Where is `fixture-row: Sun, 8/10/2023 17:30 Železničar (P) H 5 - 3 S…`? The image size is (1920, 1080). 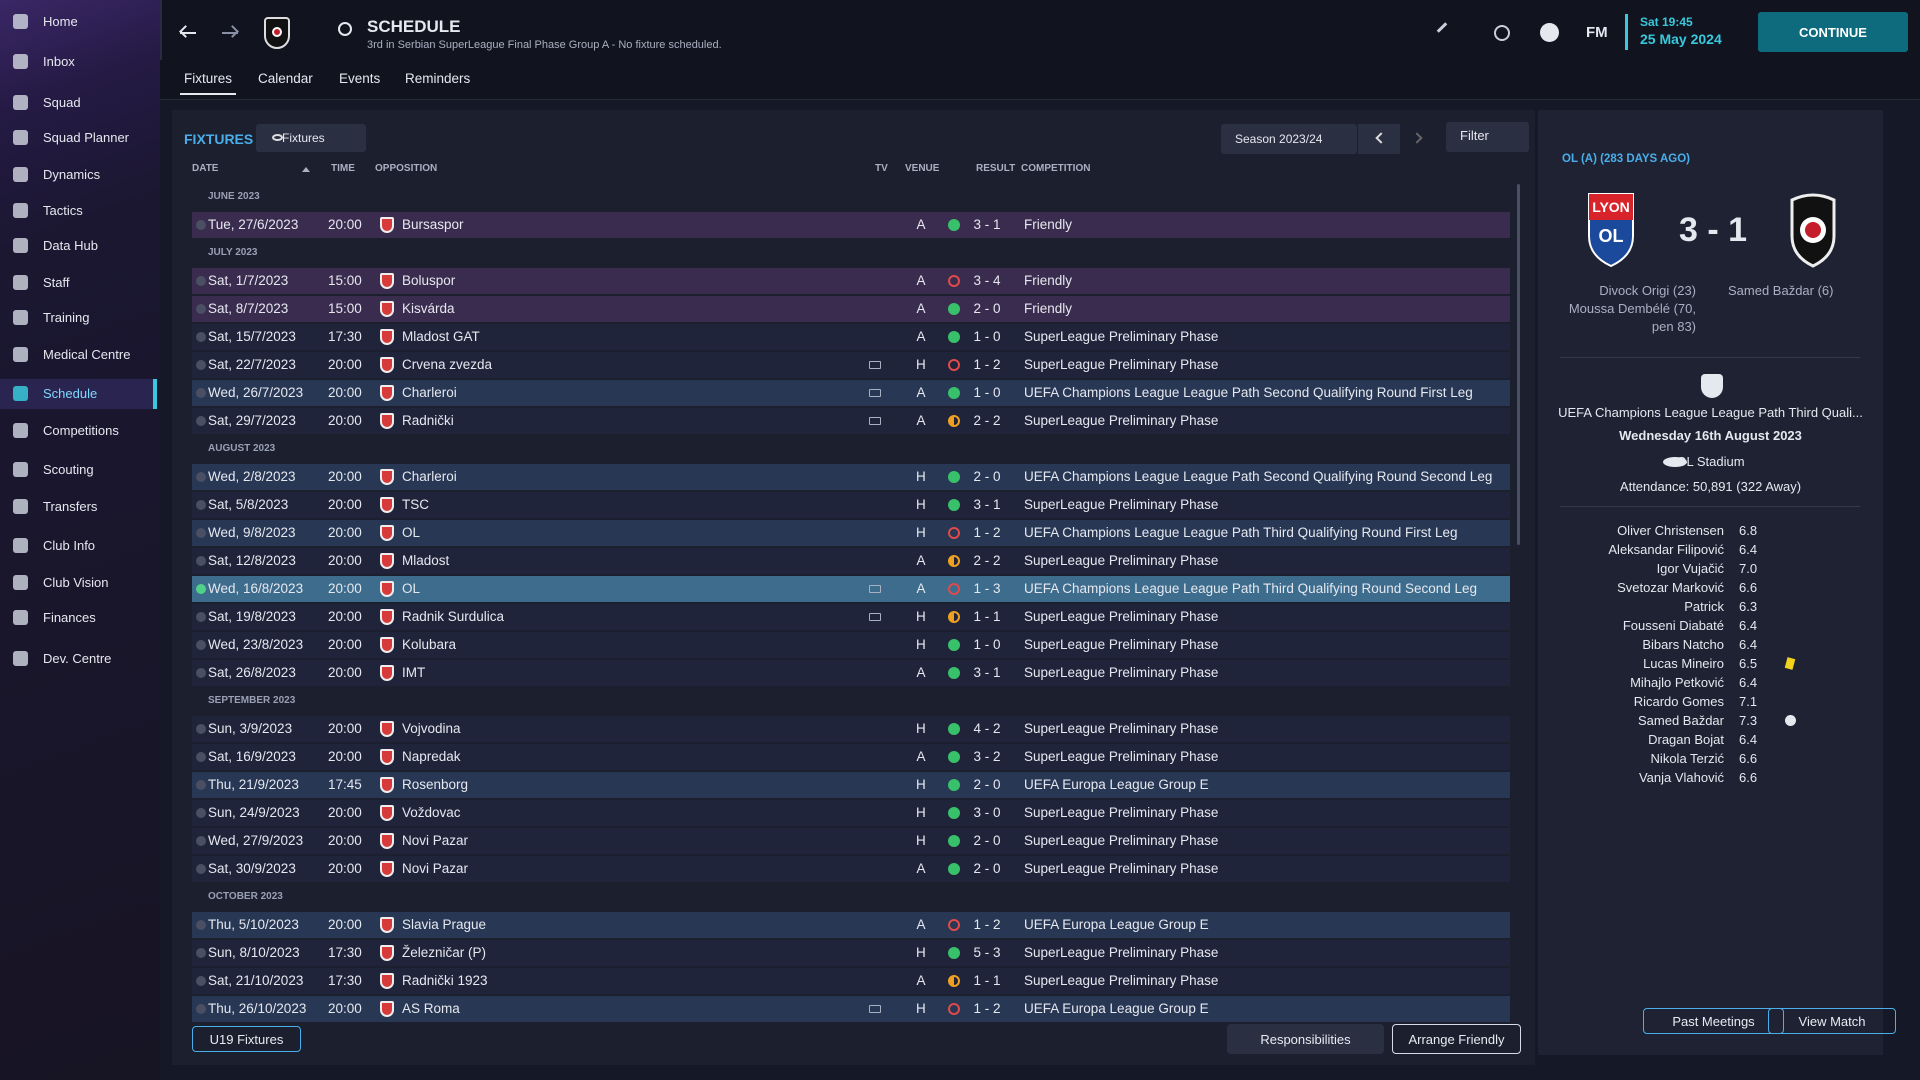 fixture-row: Sun, 8/10/2023 17:30 Železničar (P) H 5 - 3 S… is located at coordinates (851, 953).